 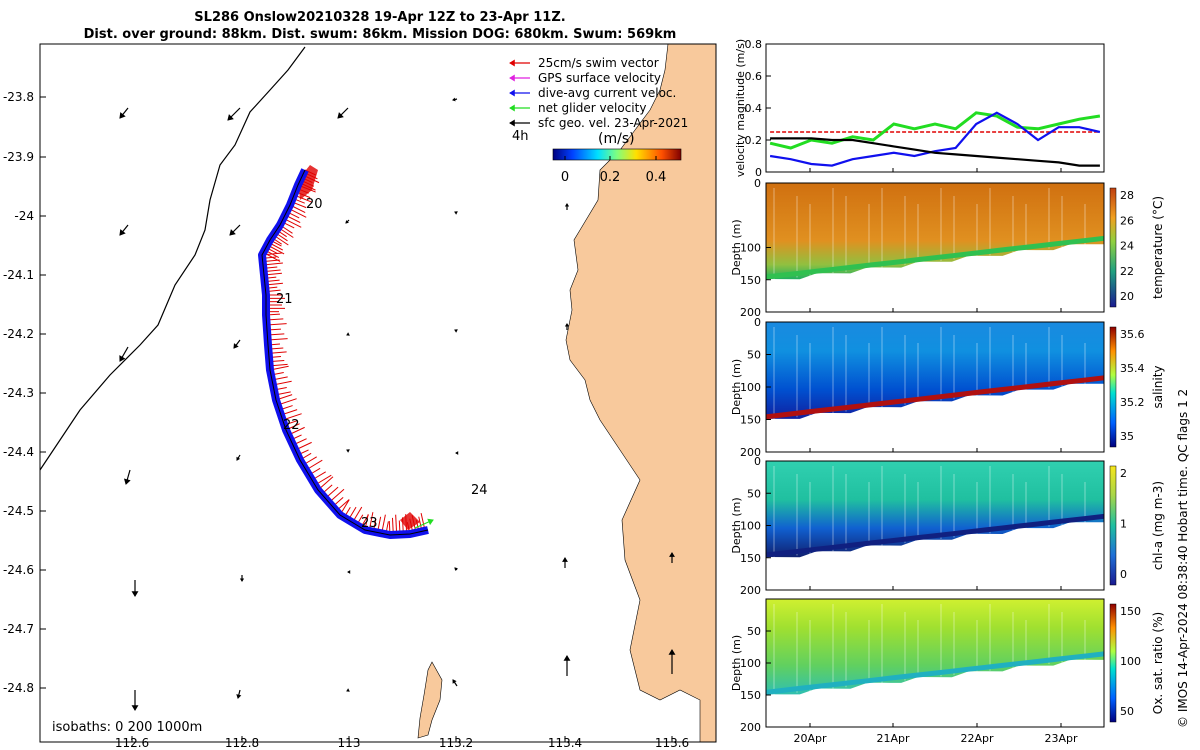 What do you see at coordinates (935, 509) in the screenshot?
I see `chl-a-section` at bounding box center [935, 509].